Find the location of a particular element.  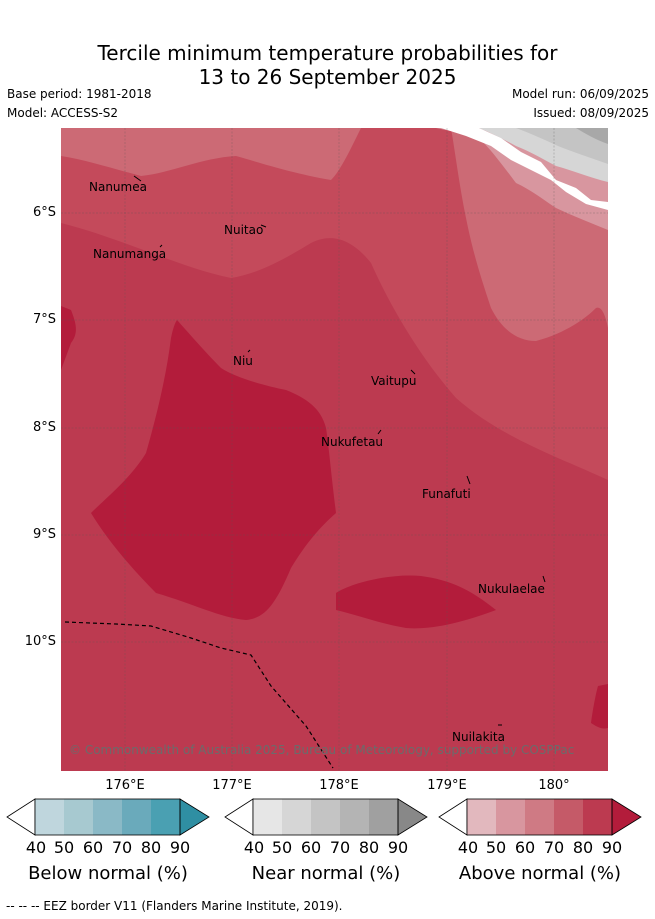

base-period: Base period: 1981-2018 is located at coordinates (79, 94).